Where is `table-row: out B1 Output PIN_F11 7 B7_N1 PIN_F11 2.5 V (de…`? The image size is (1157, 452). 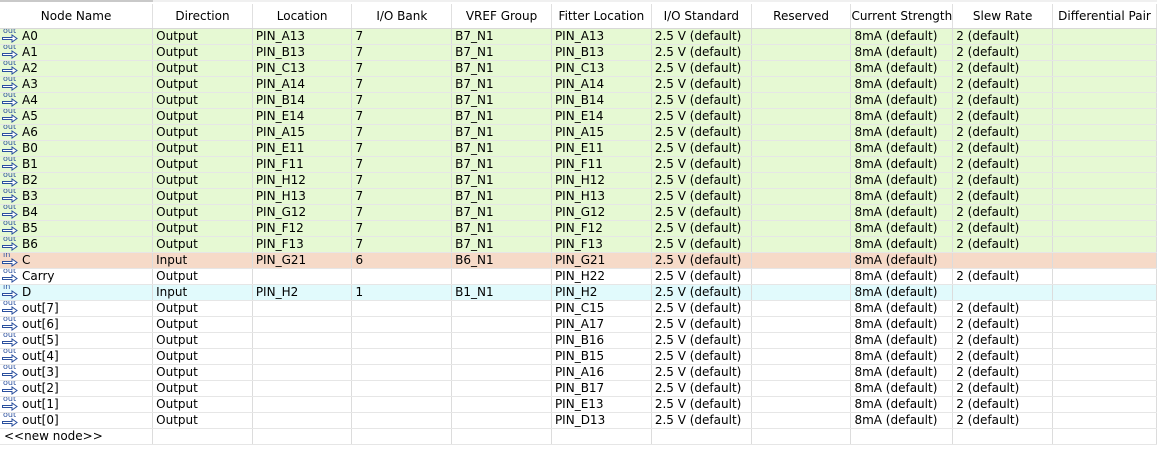 table-row: out B1 Output PIN_F11 7 B7_N1 PIN_F11 2.5 V (de… is located at coordinates (578, 164).